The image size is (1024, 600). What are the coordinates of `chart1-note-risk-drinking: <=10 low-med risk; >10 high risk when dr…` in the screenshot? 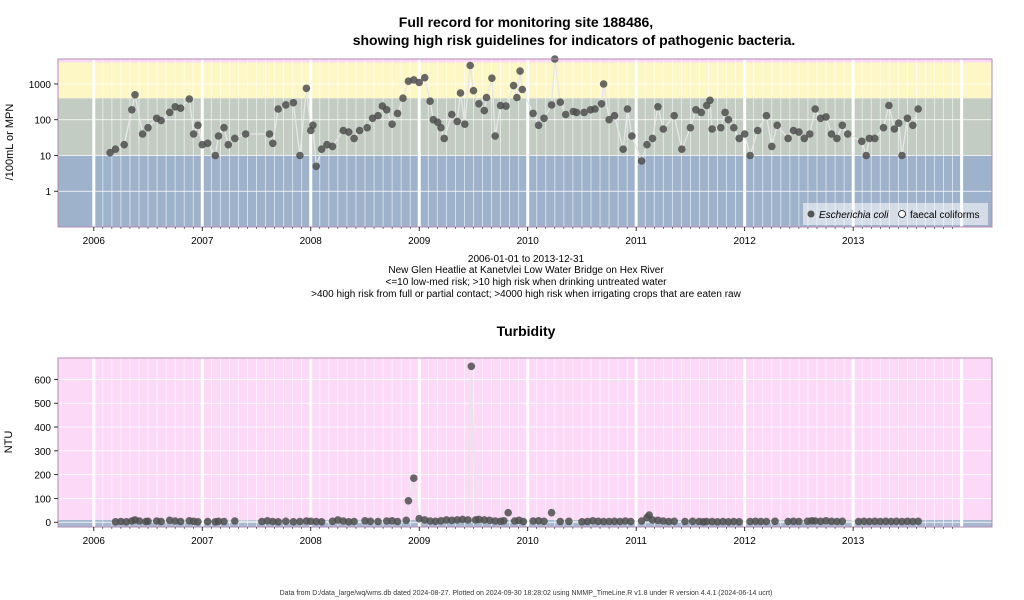 It's located at (527, 282).